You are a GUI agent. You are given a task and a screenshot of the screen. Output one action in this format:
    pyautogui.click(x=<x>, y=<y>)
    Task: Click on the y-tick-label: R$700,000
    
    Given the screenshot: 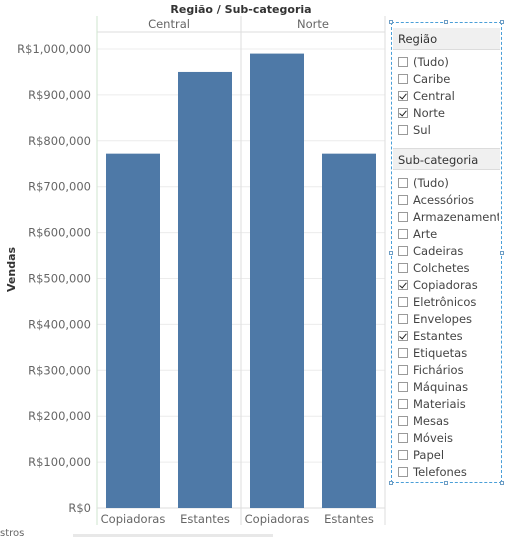 What is the action you would take?
    pyautogui.click(x=59, y=187)
    